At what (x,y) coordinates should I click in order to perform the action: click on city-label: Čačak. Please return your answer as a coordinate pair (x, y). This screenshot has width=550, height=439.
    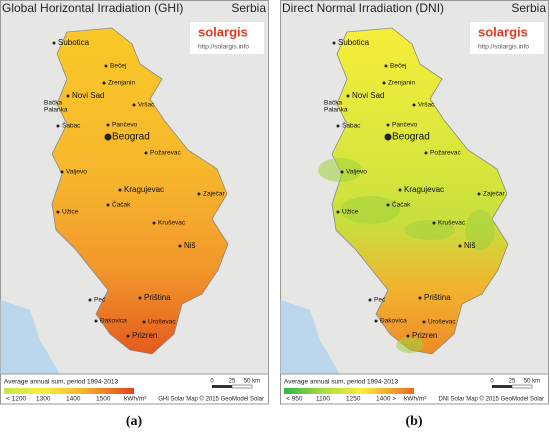
    Looking at the image, I should click on (401, 204).